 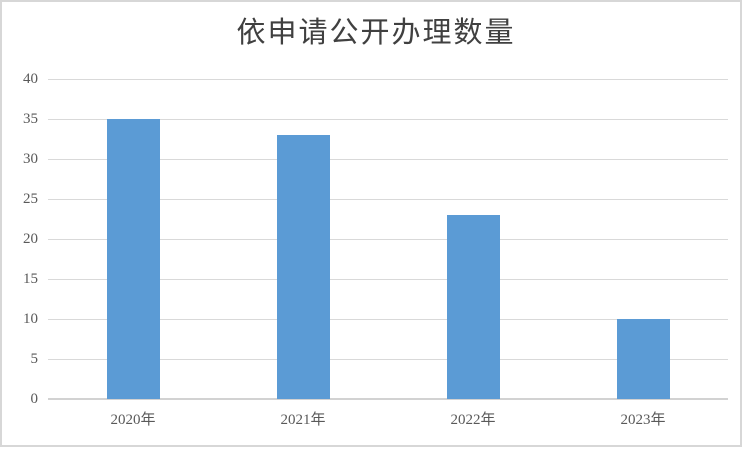 What do you see at coordinates (133, 259) in the screenshot?
I see `bar-2020年` at bounding box center [133, 259].